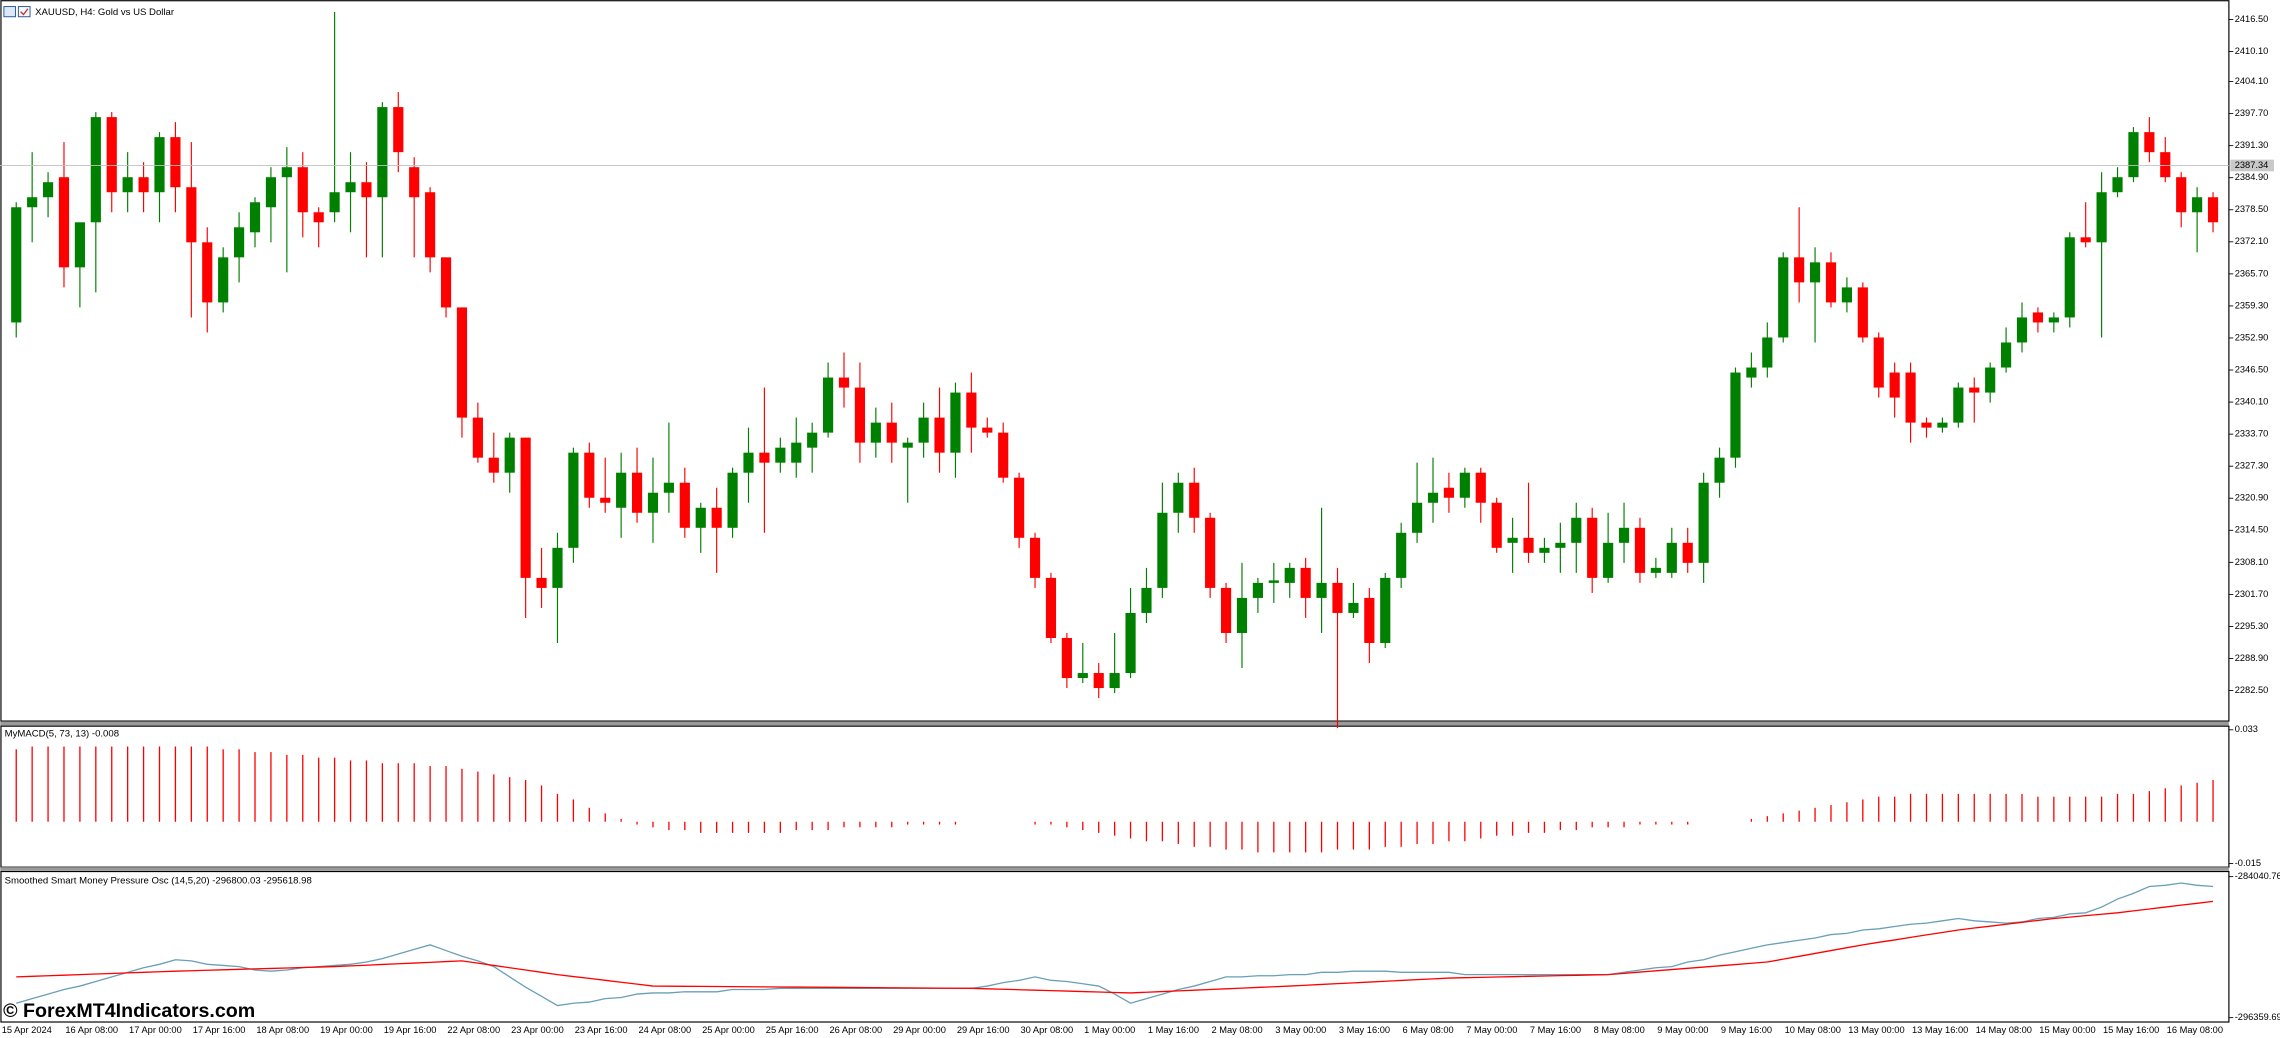  Describe the element at coordinates (1173, 1030) in the screenshot. I see `x-tick-label: 1 May 16:00` at that location.